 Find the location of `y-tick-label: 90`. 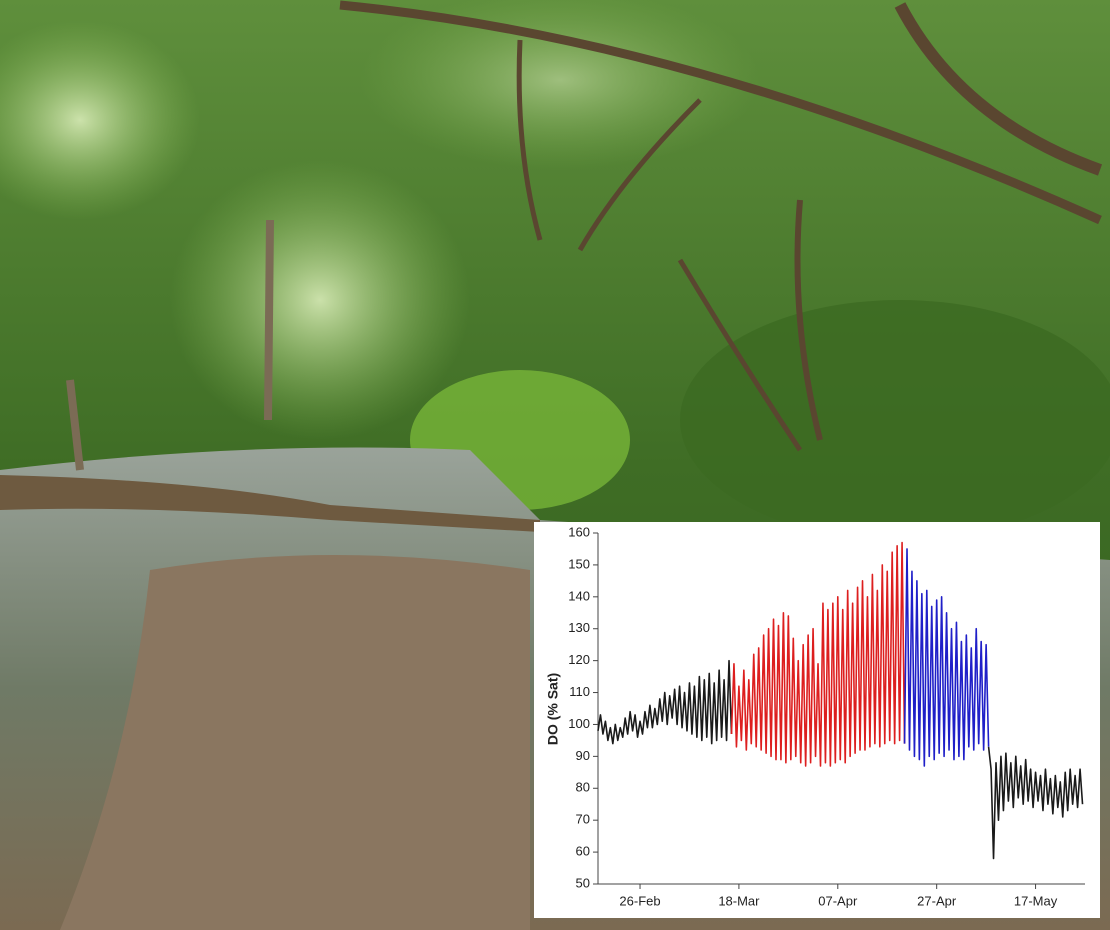

y-tick-label: 90 is located at coordinates (583, 755).